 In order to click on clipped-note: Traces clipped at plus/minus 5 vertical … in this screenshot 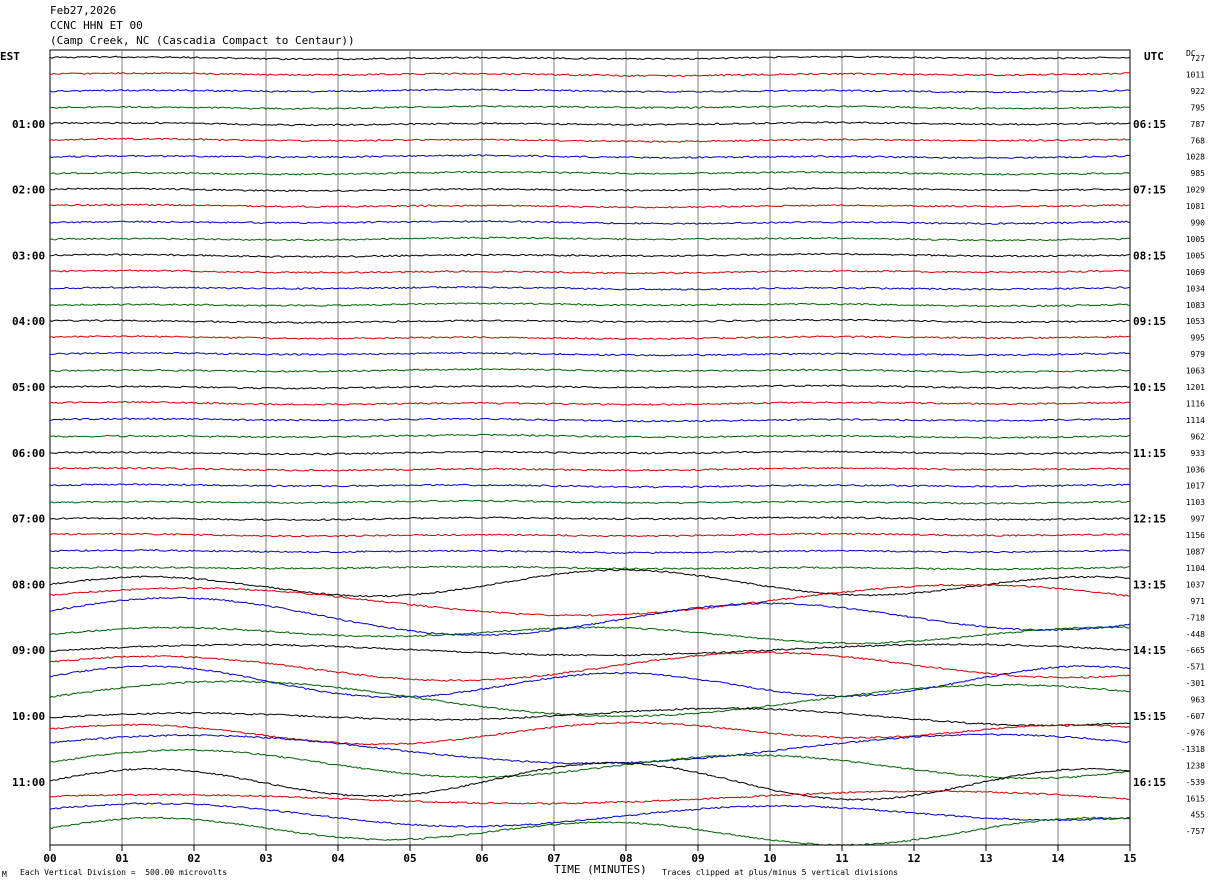, I will do `click(780, 872)`.